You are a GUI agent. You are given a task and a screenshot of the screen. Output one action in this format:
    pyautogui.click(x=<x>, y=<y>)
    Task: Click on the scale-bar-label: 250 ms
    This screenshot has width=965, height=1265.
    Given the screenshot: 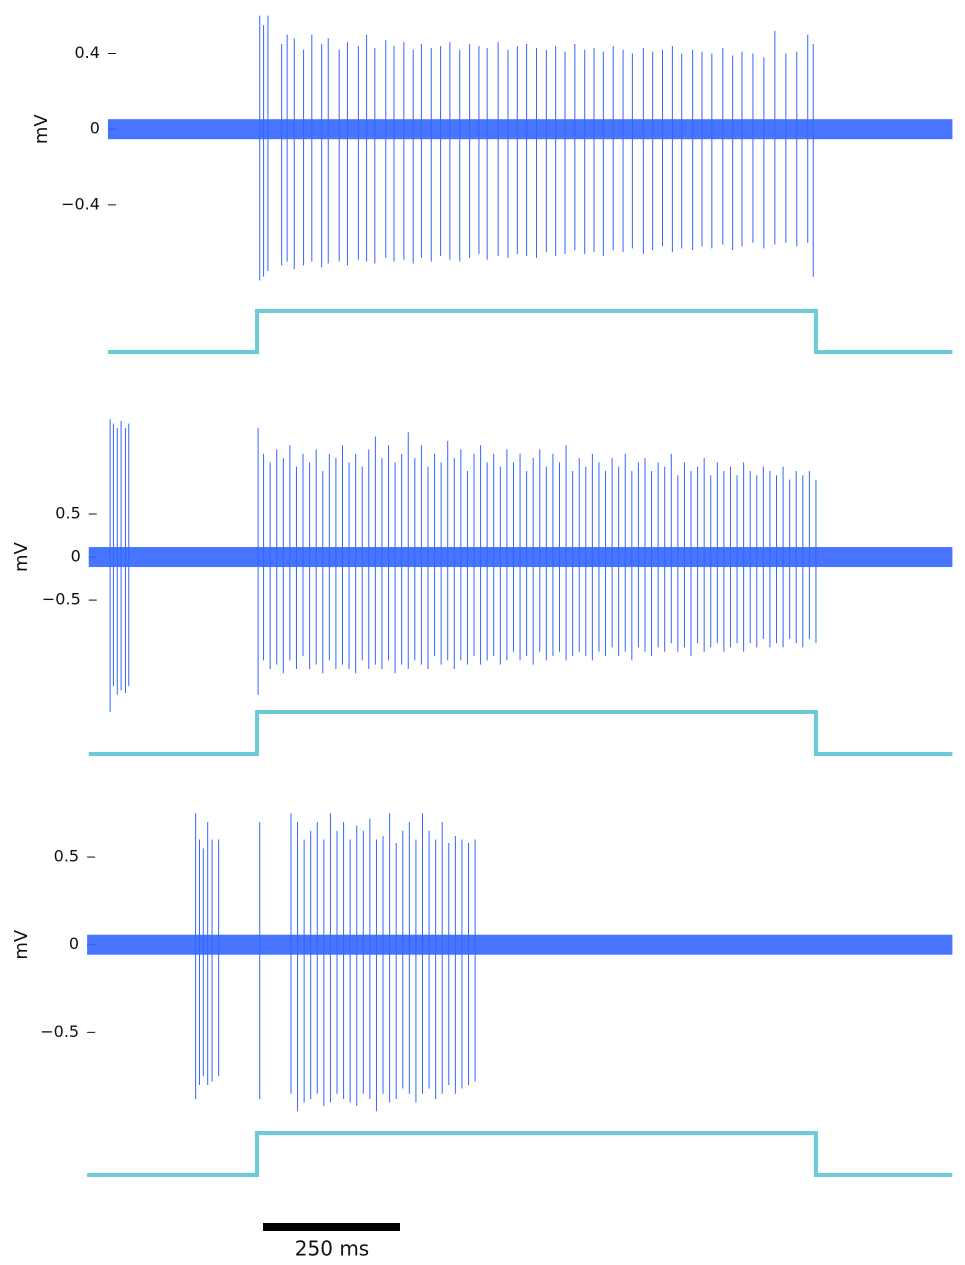 What is the action you would take?
    pyautogui.click(x=332, y=1249)
    